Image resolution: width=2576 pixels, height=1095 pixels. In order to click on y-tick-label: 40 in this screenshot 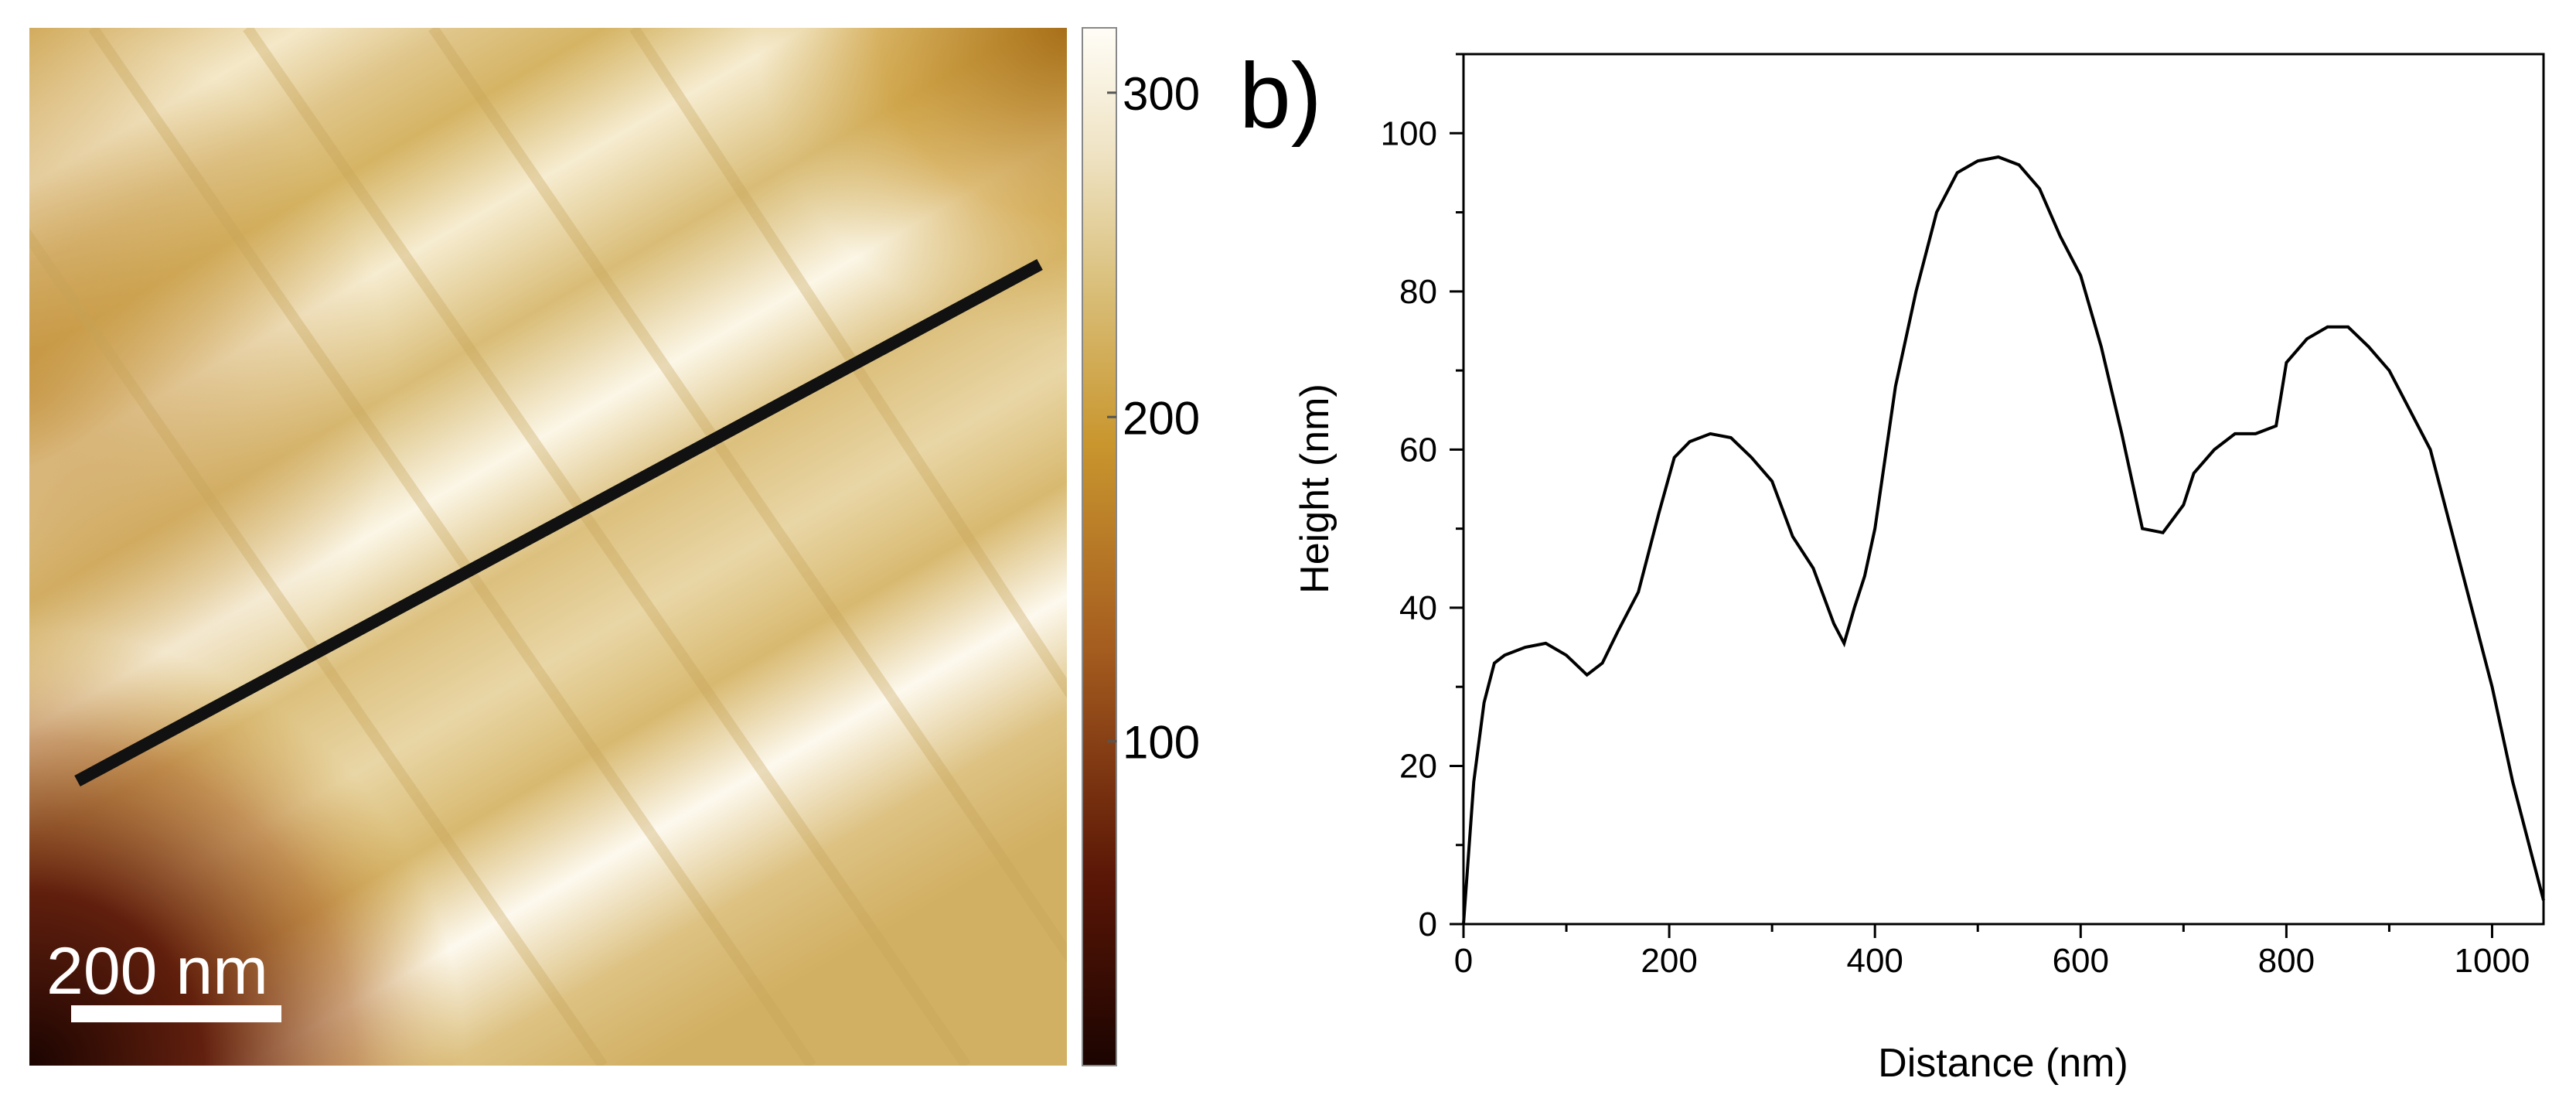, I will do `click(1418, 608)`.